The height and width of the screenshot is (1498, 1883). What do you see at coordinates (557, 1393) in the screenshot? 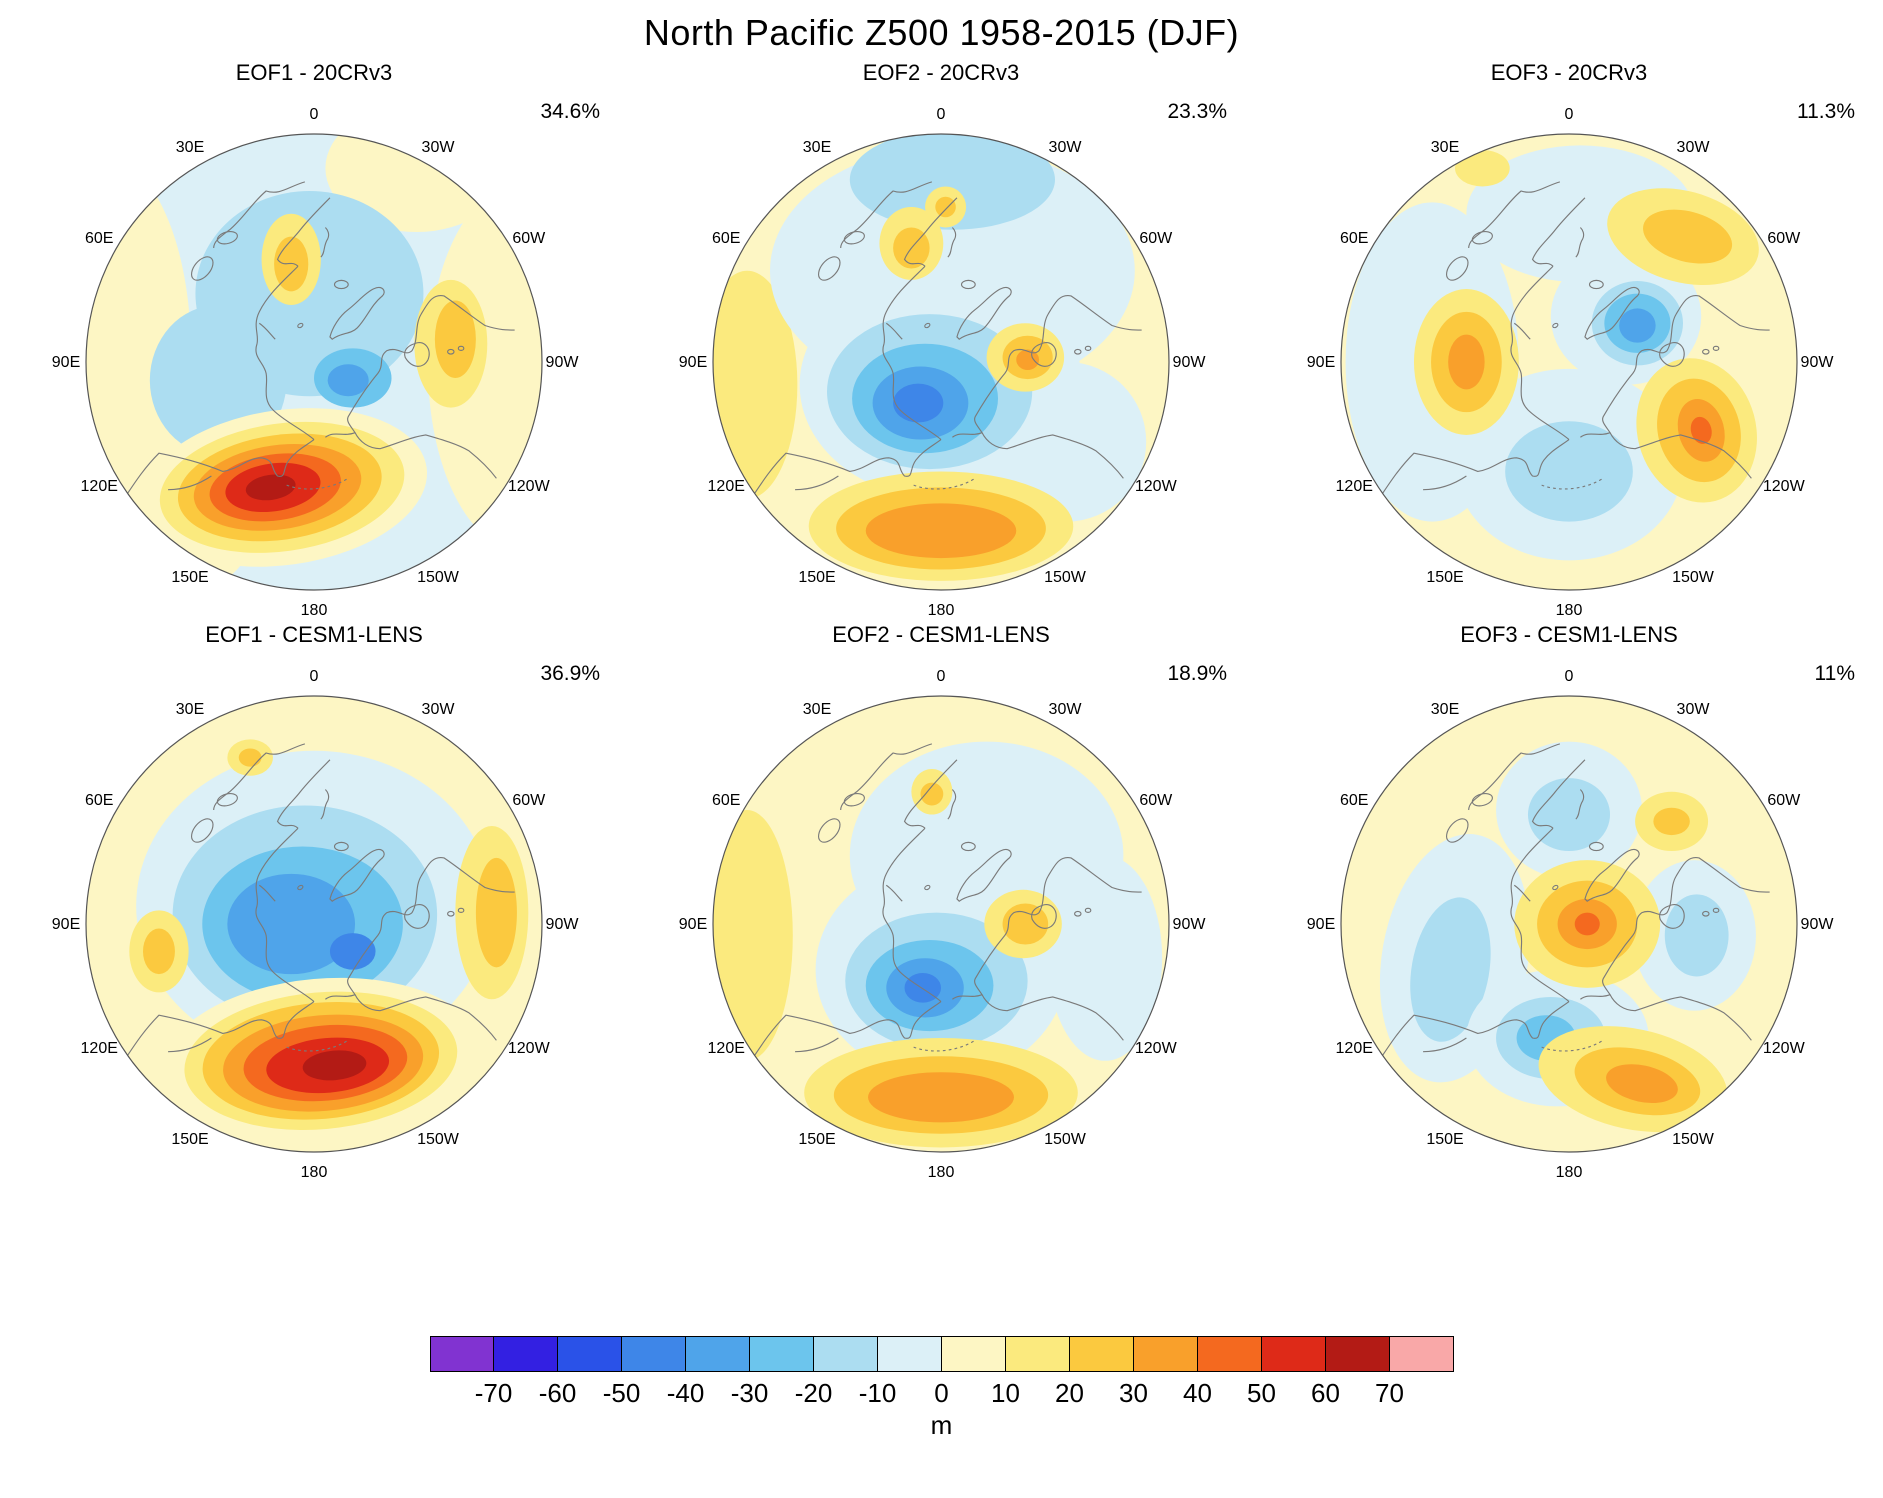
I see `colorbar-tick-label: -60` at bounding box center [557, 1393].